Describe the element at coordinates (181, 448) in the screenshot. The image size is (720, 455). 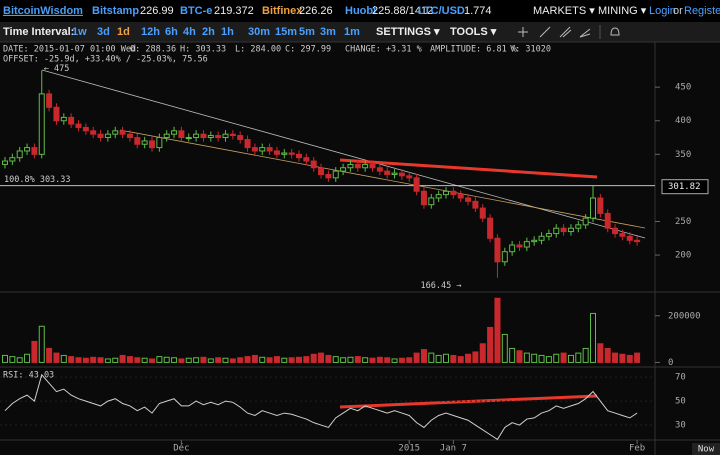
I see `x-tick-label: Déc` at that location.